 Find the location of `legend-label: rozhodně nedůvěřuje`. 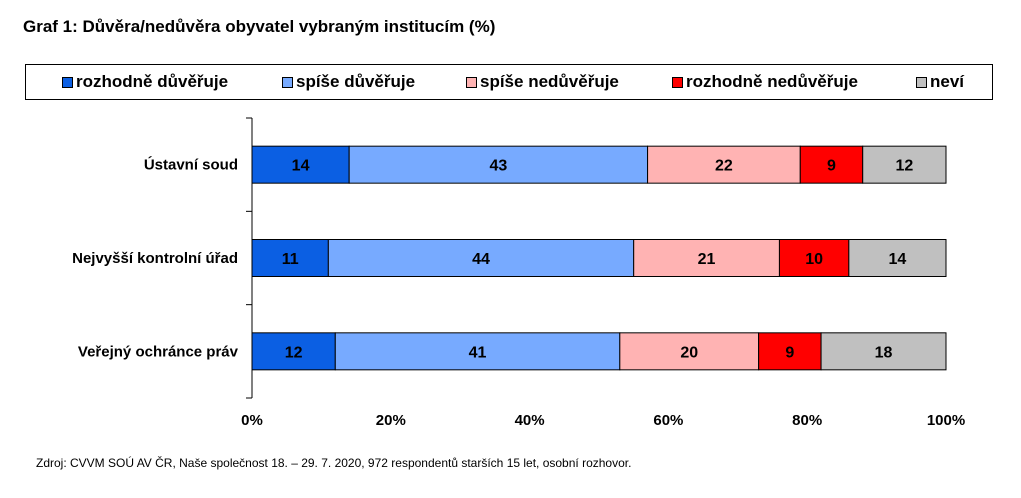

legend-label: rozhodně nedůvěřuje is located at coordinates (772, 81).